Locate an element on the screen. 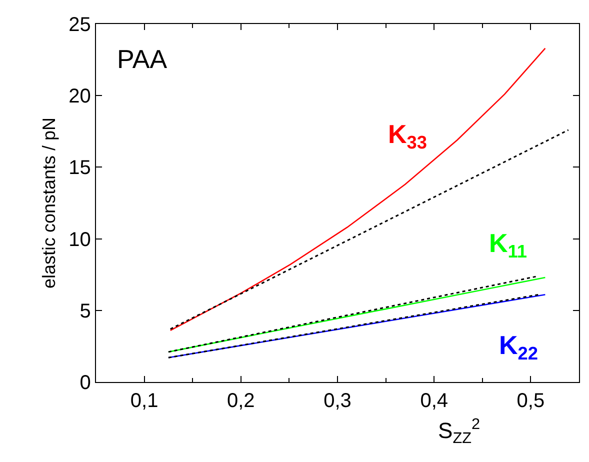 The width and height of the screenshot is (589, 462). y-tick-label: 25 is located at coordinates (79, 25).